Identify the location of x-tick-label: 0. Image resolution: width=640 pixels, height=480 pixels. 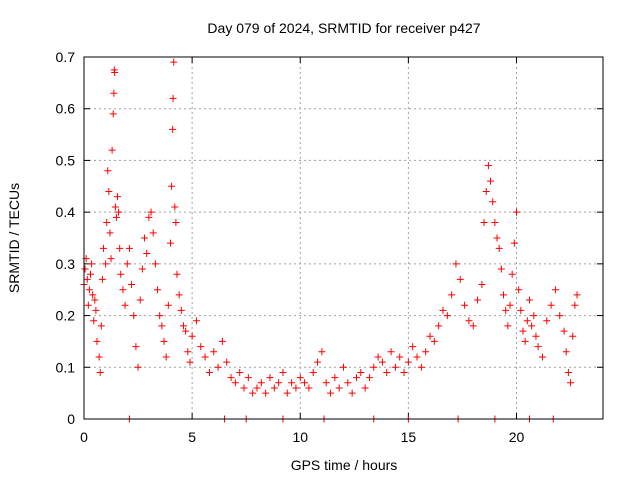
(84, 437).